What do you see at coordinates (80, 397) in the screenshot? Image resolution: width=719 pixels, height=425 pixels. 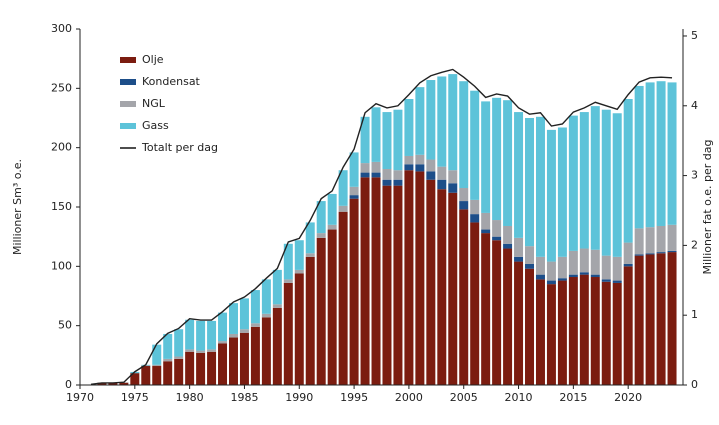 I see `x-tick-label: 1970` at bounding box center [80, 397].